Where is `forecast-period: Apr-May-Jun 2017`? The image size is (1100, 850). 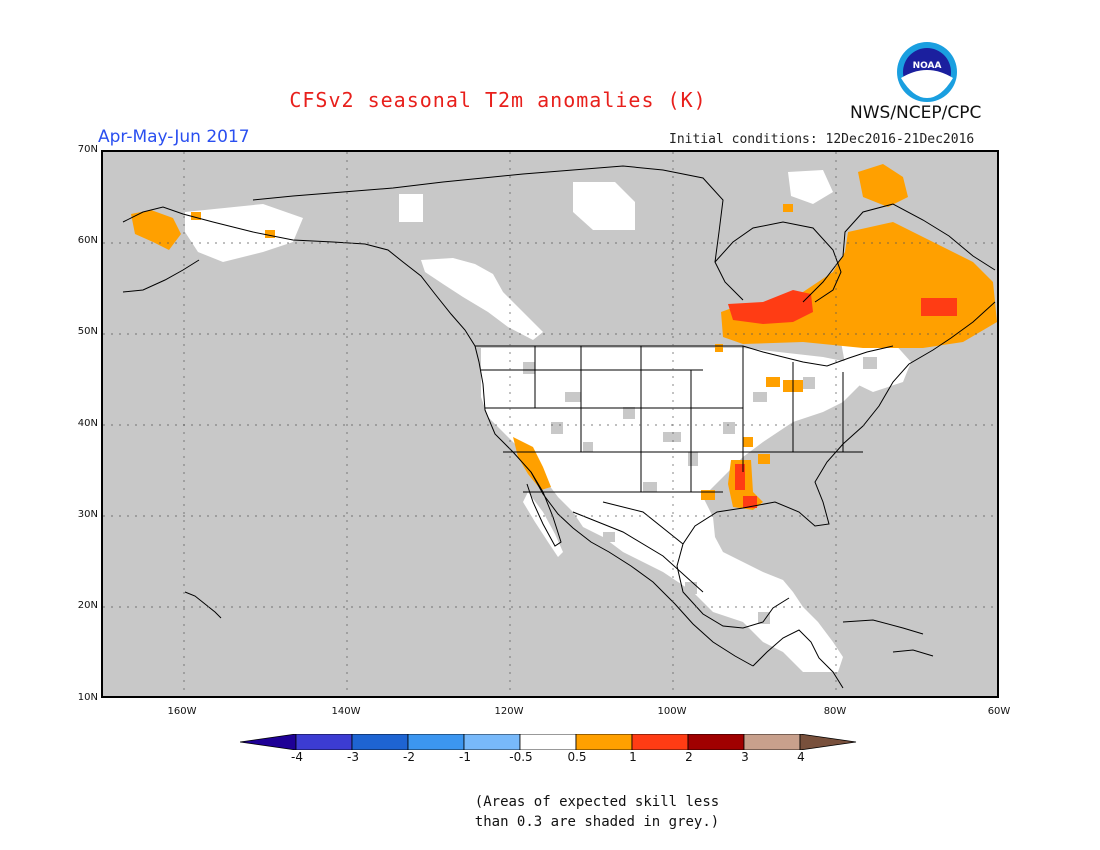
forecast-period: Apr-May-Jun 2017 is located at coordinates (174, 137).